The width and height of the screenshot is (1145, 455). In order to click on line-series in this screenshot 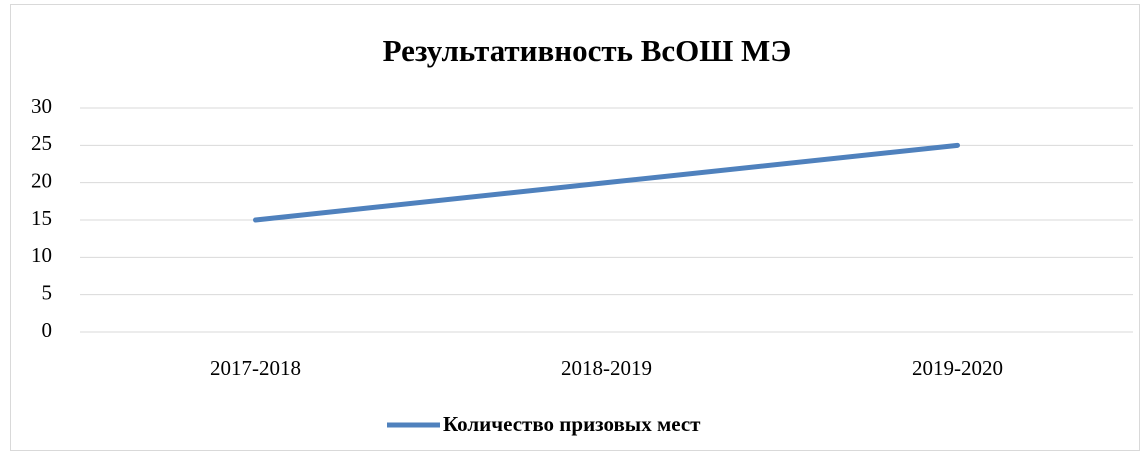, I will do `click(606, 182)`.